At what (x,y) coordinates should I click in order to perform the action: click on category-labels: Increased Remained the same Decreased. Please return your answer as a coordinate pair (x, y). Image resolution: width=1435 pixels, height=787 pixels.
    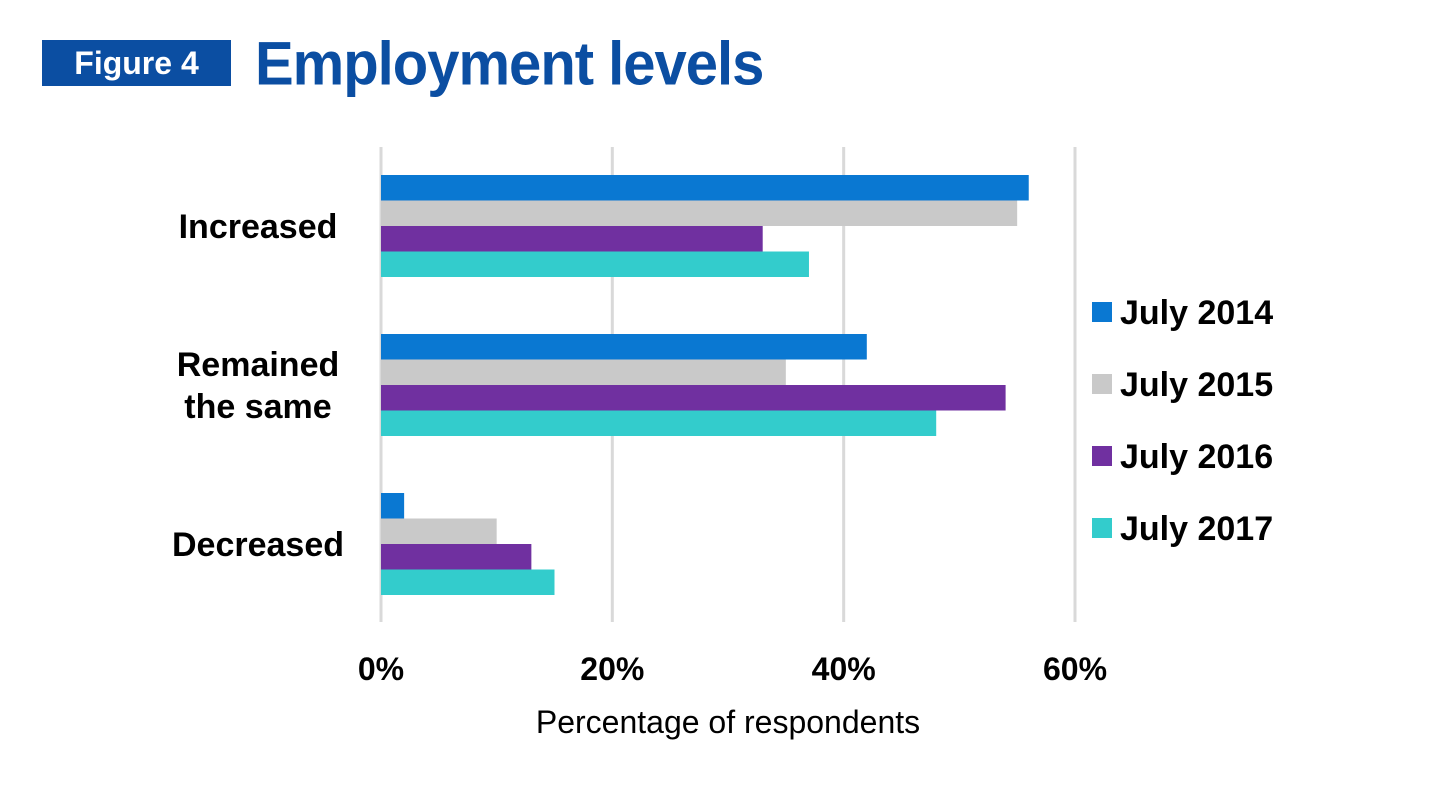
    Looking at the image, I should click on (258, 386).